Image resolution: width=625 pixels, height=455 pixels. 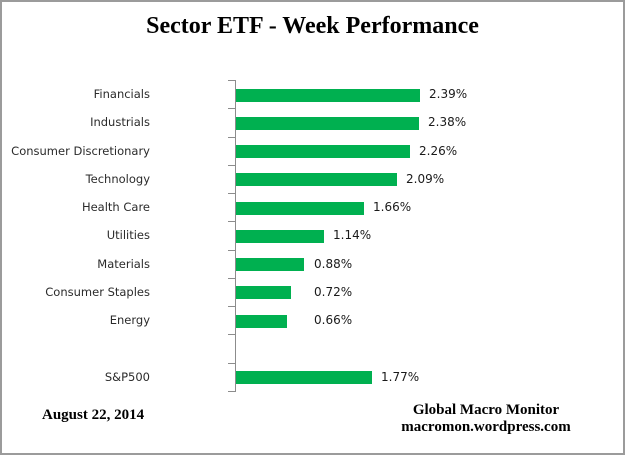 What do you see at coordinates (333, 320) in the screenshot?
I see `value-label: 0.66%` at bounding box center [333, 320].